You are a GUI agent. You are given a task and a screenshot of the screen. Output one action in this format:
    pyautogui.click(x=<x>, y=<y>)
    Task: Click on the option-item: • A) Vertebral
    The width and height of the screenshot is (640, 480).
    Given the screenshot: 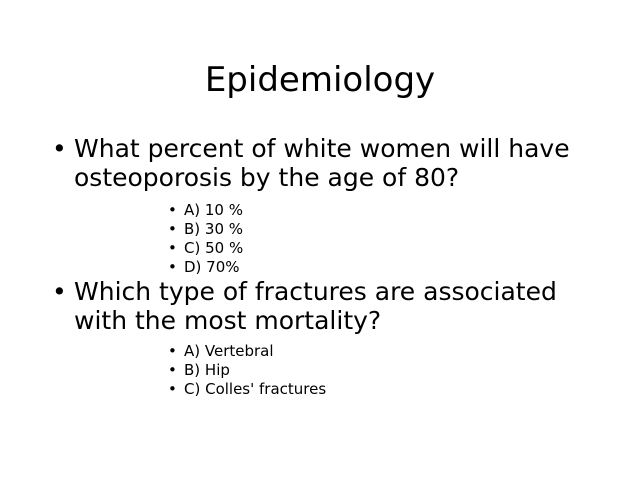 What is the action you would take?
    pyautogui.click(x=318, y=351)
    